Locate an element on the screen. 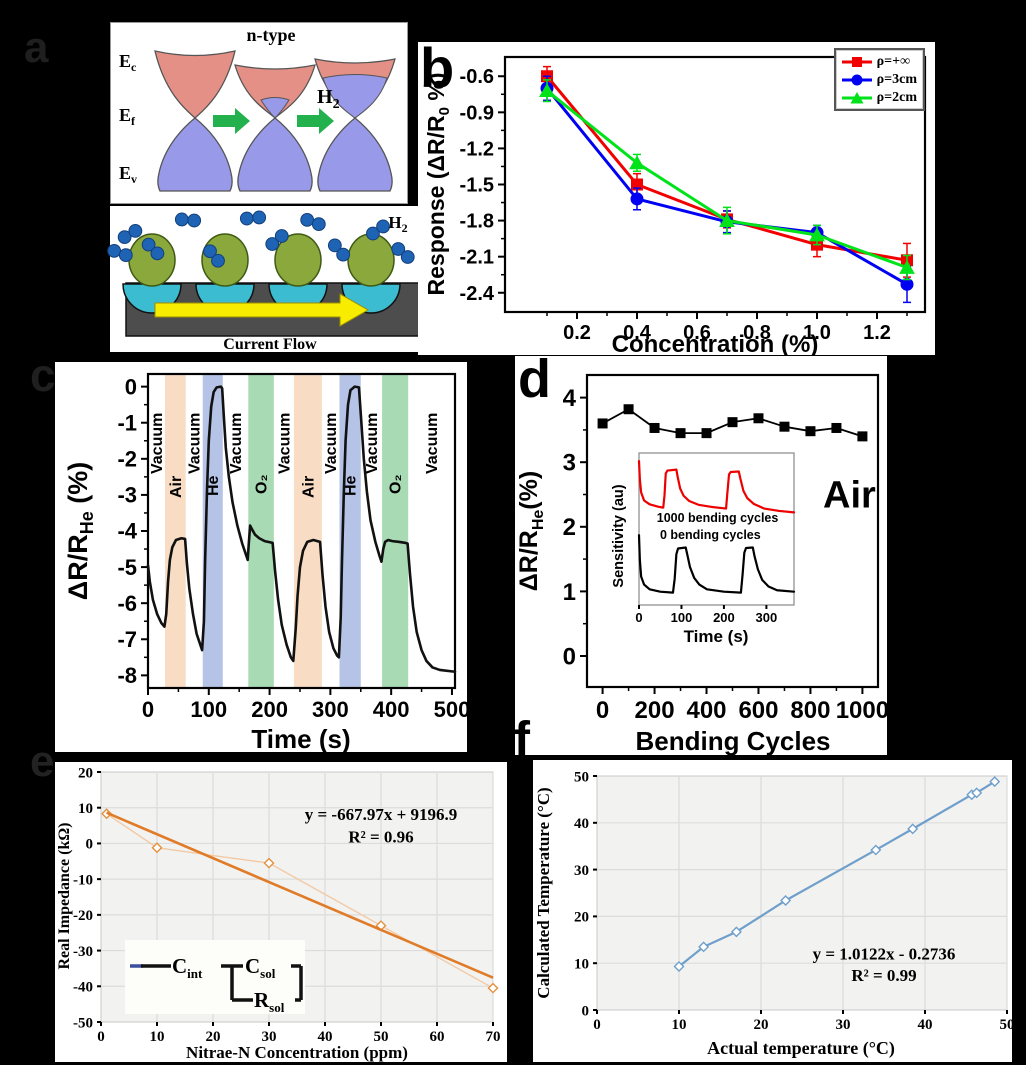 This screenshot has height=1065, width=1026. svg-text: 50 is located at coordinates (1007, 1025).